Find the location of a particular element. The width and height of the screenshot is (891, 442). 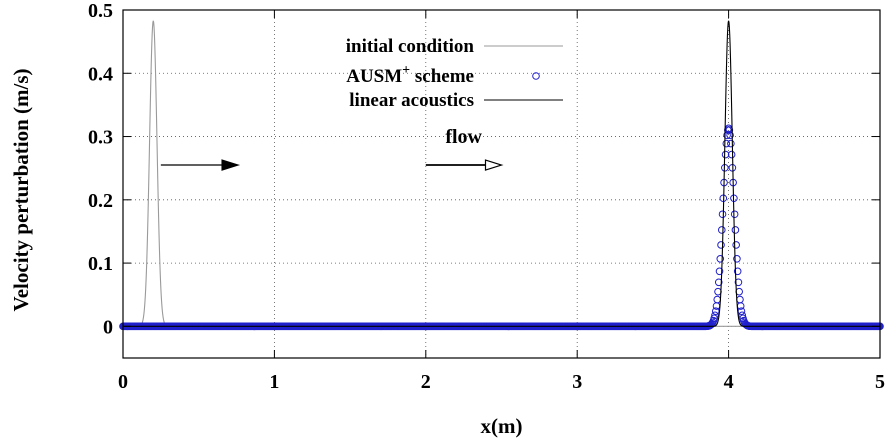

x-tick-label-1: 1 is located at coordinates (274, 382).